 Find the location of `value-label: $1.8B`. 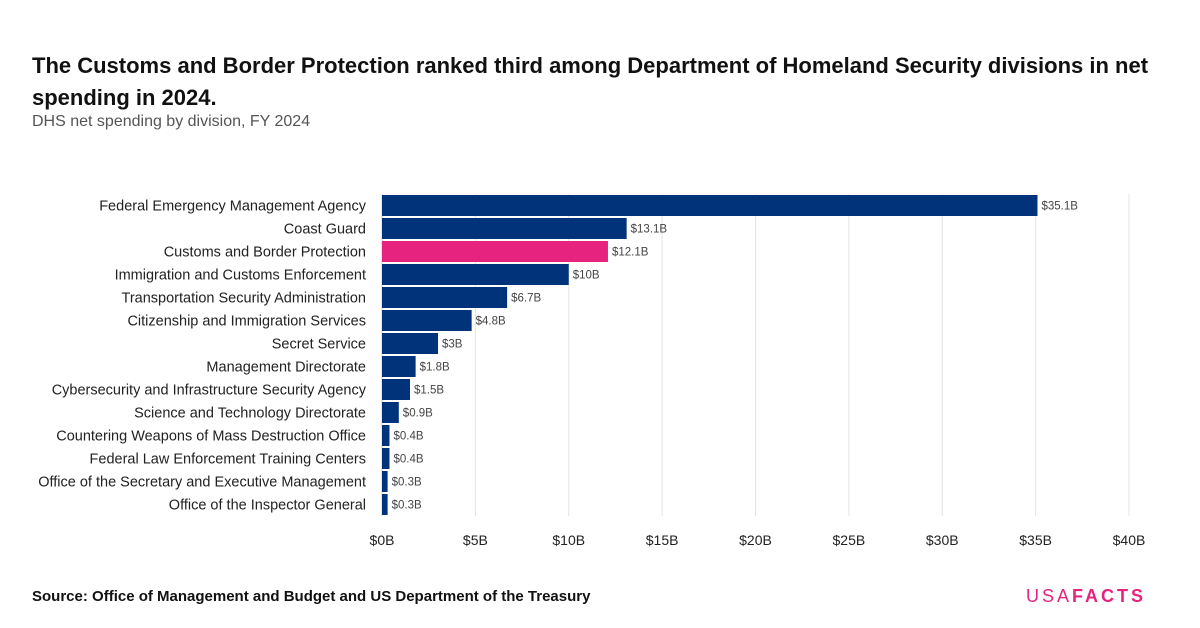

value-label: $1.8B is located at coordinates (435, 368).